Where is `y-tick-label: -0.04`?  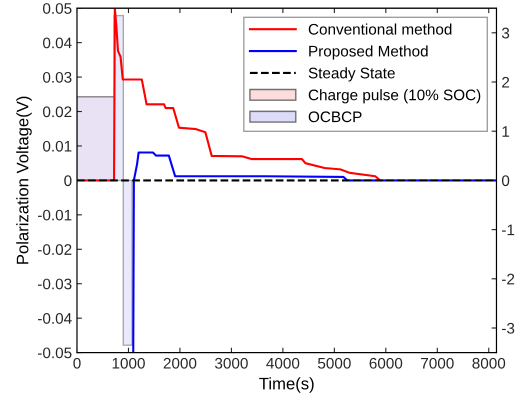 y-tick-label: -0.04 is located at coordinates (55, 318).